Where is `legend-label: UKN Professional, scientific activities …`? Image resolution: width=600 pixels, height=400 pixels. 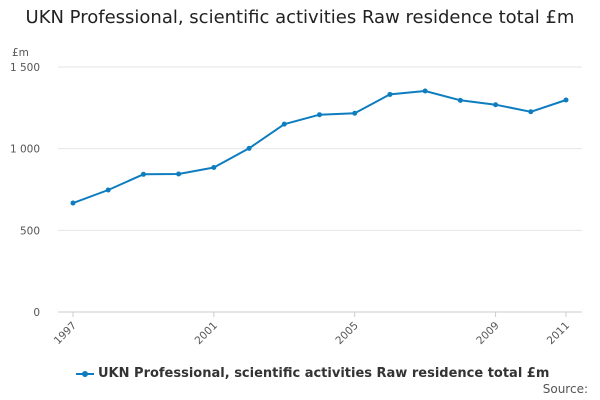
legend-label: UKN Professional, scientific activities … is located at coordinates (324, 373).